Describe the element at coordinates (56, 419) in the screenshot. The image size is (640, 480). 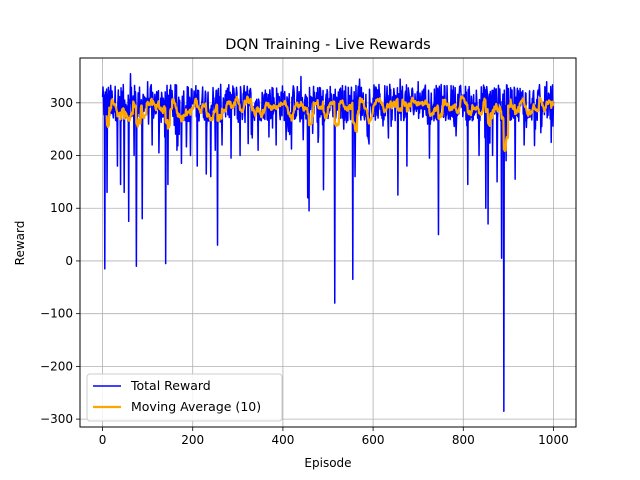
I see `y-tick-label: −300` at that location.